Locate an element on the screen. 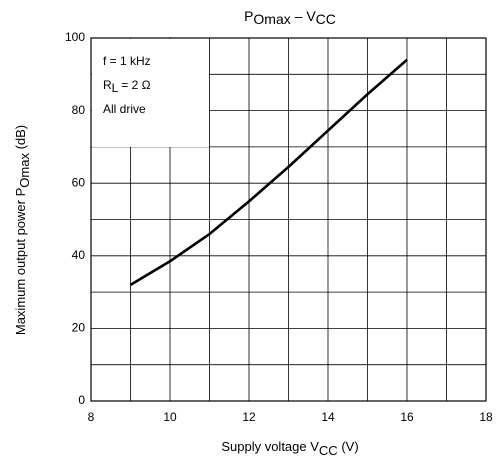 This screenshot has width=499, height=464. x-tick-label: 16 is located at coordinates (407, 417).